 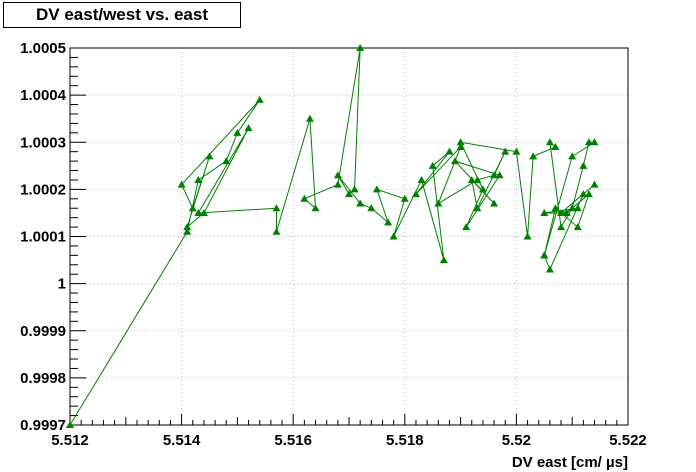 I want to click on x-tick-label: 5.514, so click(x=182, y=440).